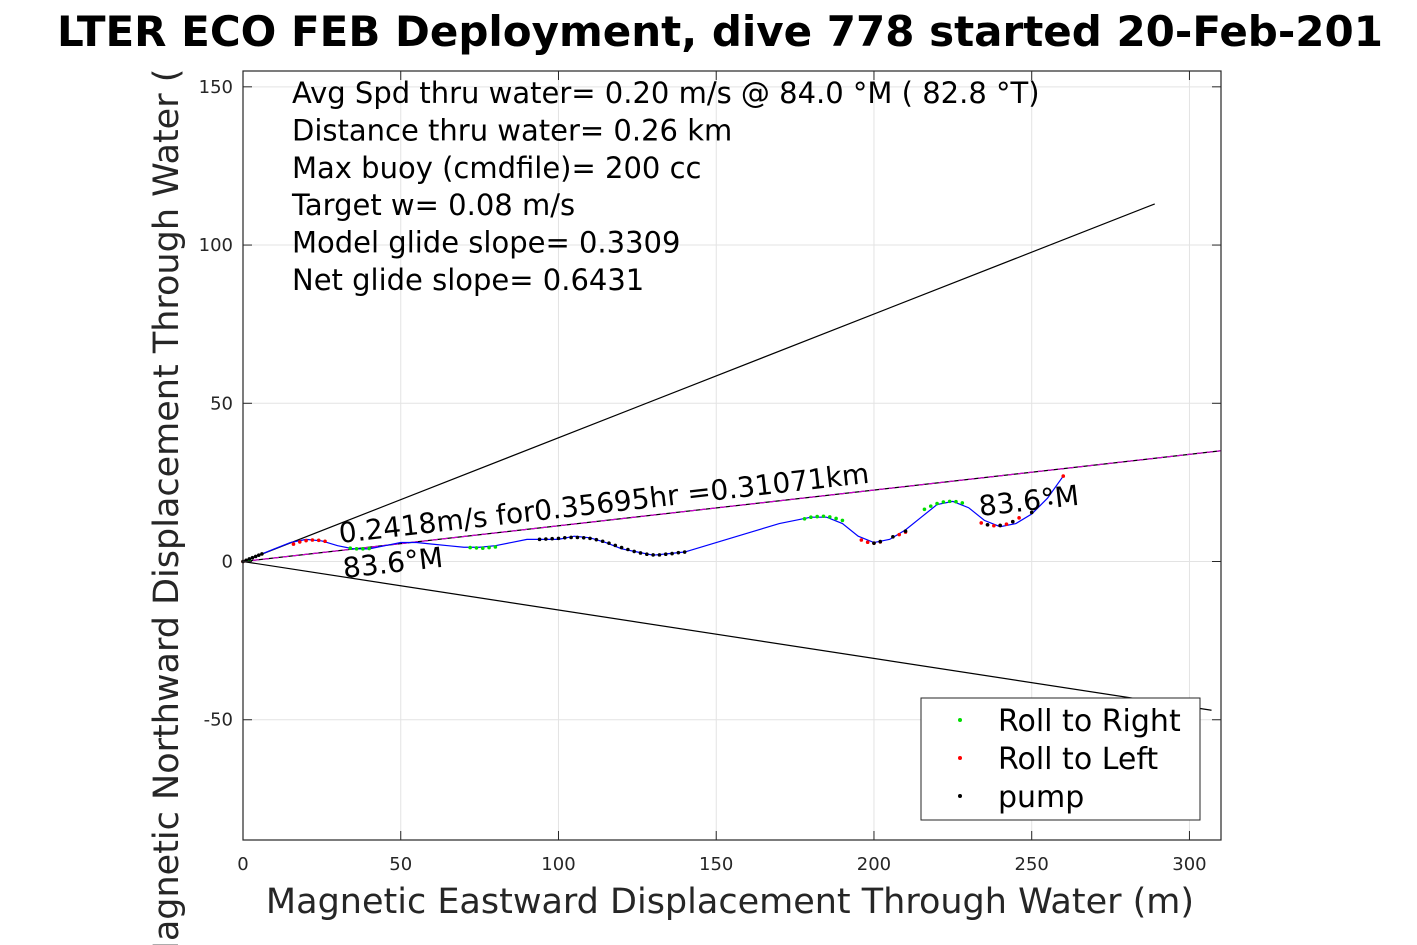 This screenshot has width=1417, height=945. I want to click on x-tick-label: 150, so click(716, 864).